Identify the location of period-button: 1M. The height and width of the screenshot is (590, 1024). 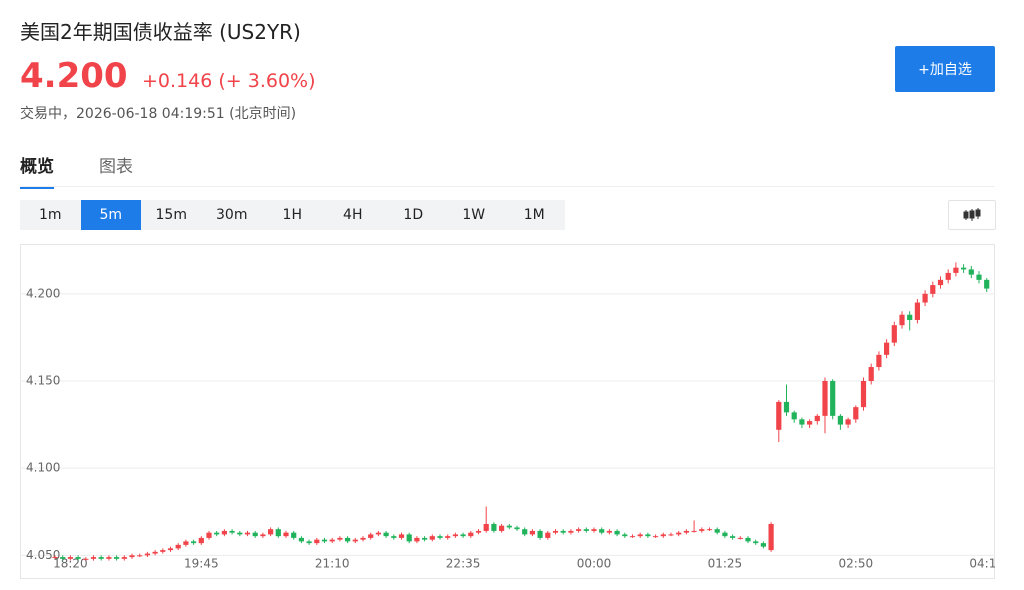
(534, 215).